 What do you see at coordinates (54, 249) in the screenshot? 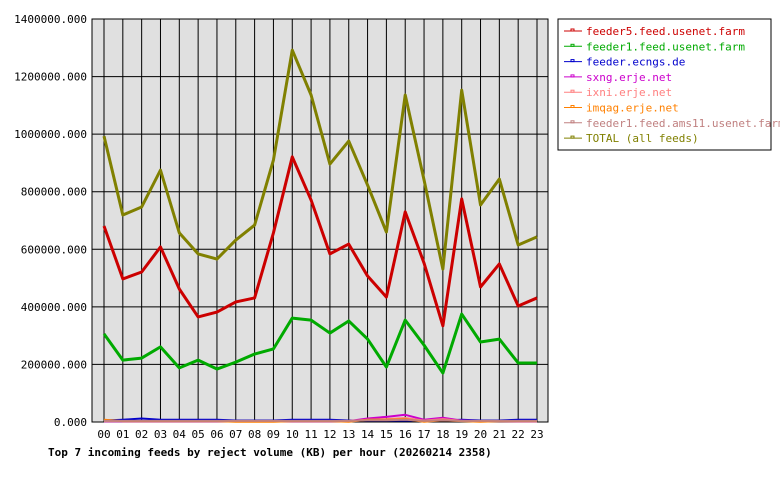
I see `y-tick-label: 600000.000` at bounding box center [54, 249].